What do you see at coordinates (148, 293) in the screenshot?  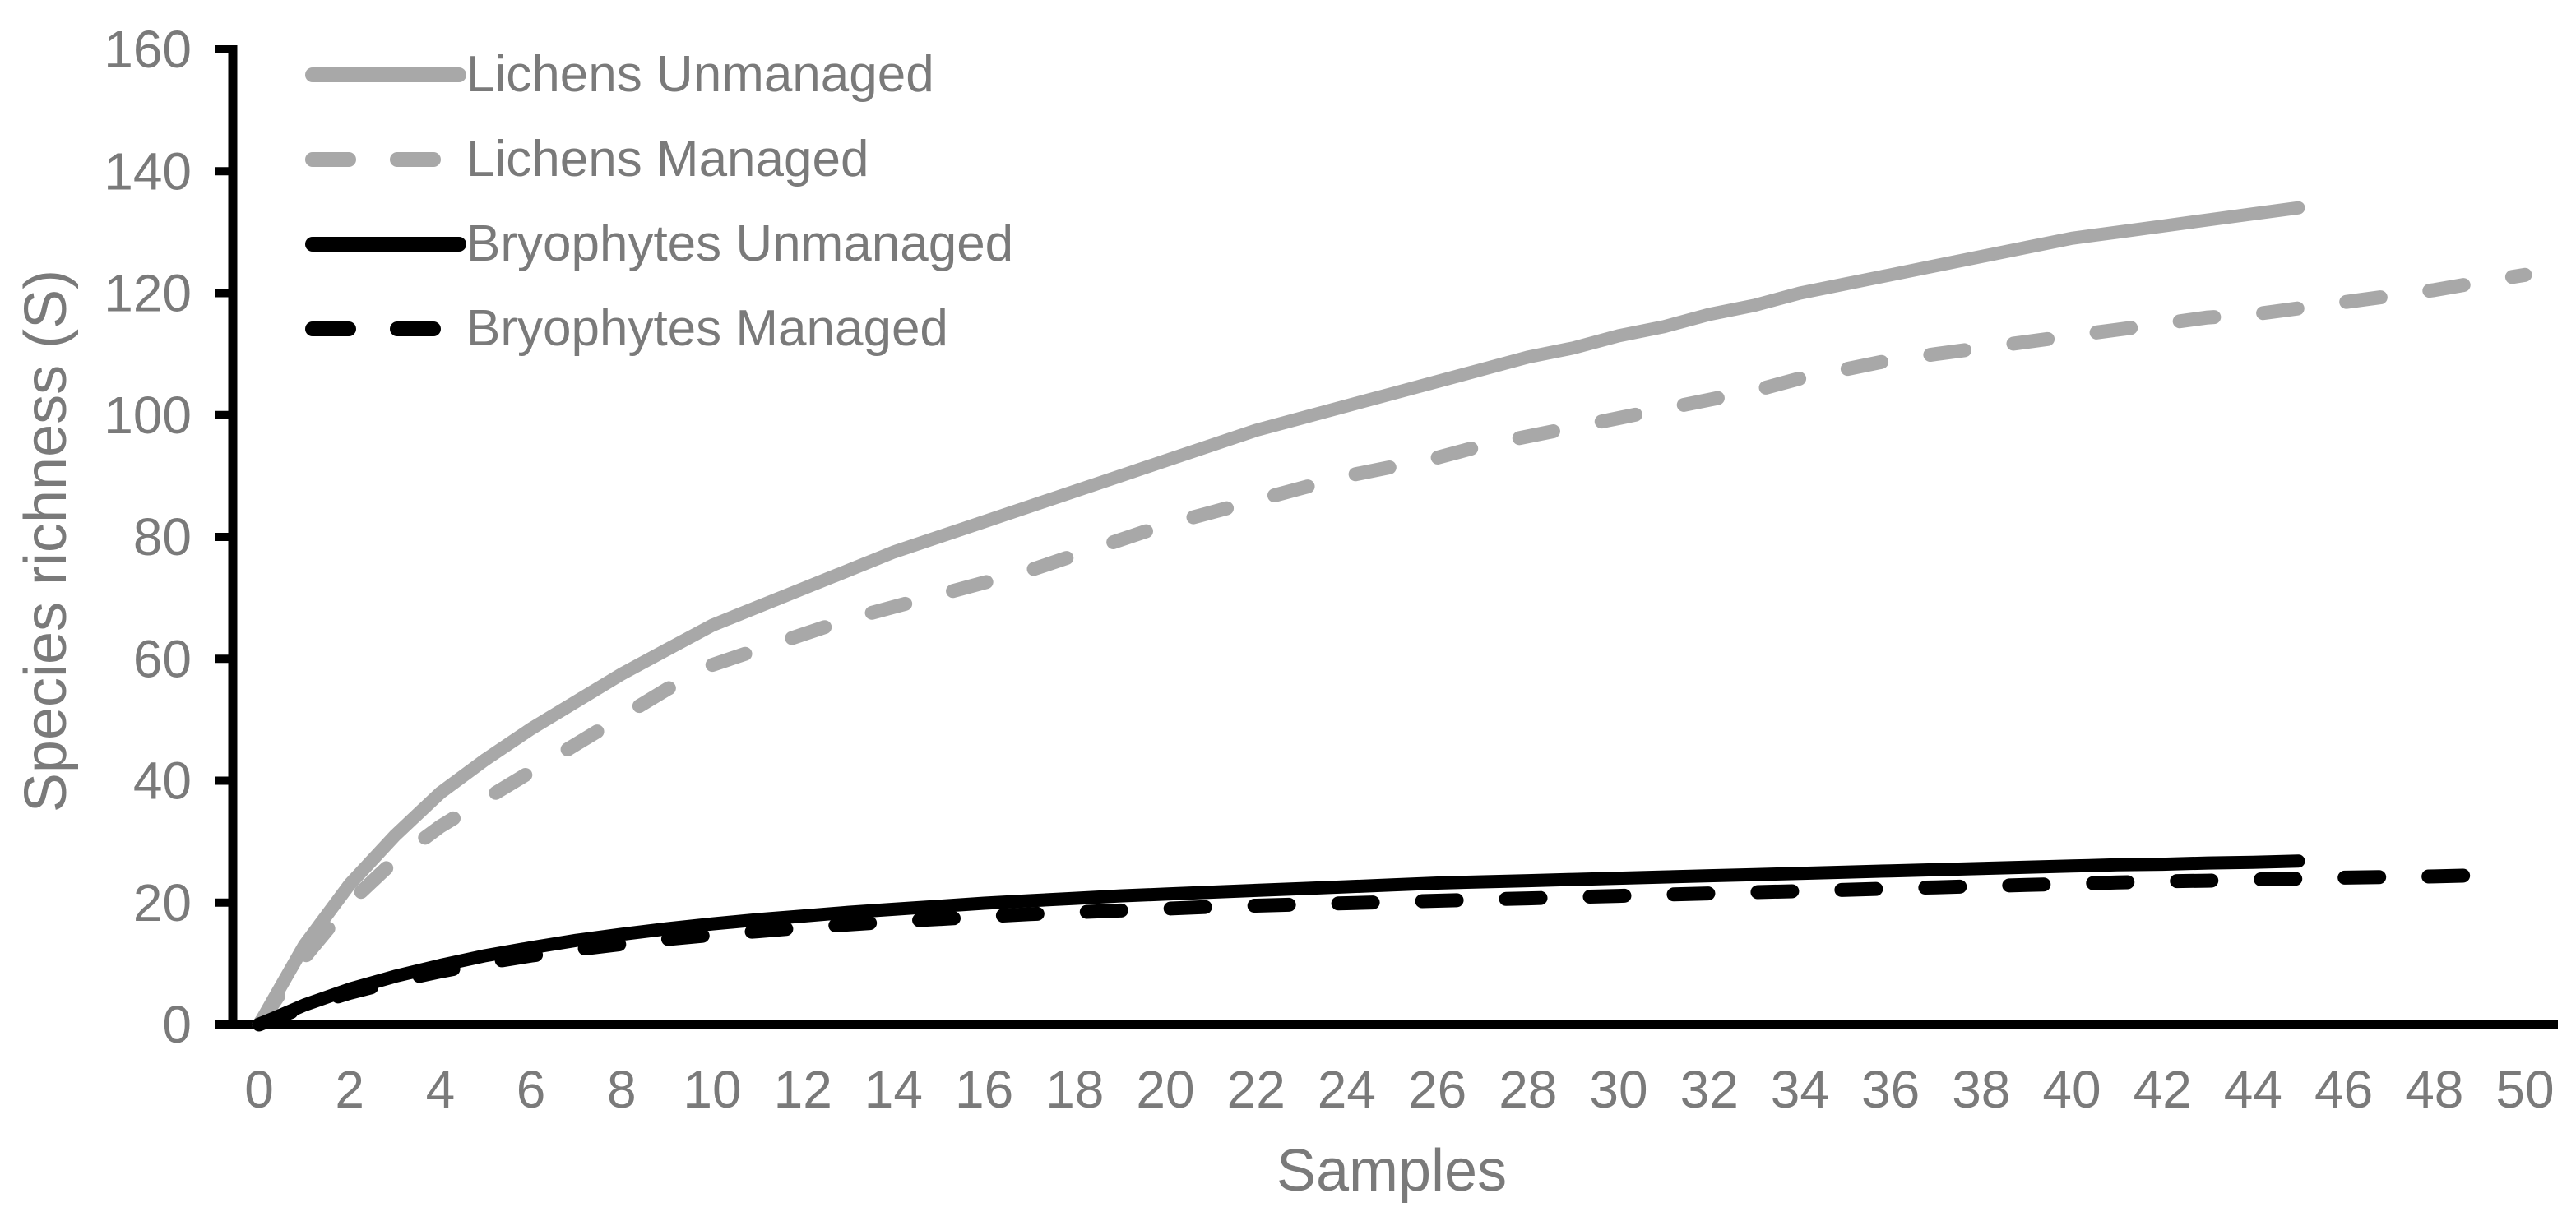 I see `y-tick-label: 120` at bounding box center [148, 293].